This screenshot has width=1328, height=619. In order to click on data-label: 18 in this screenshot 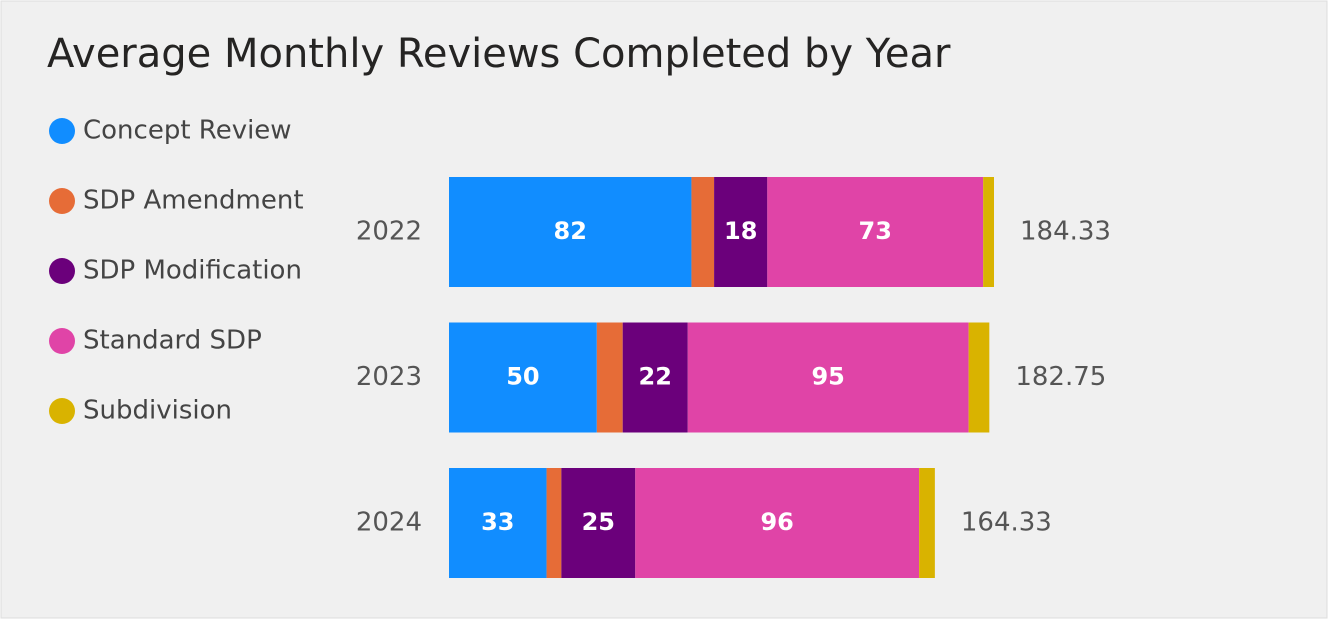, I will do `click(740, 231)`.